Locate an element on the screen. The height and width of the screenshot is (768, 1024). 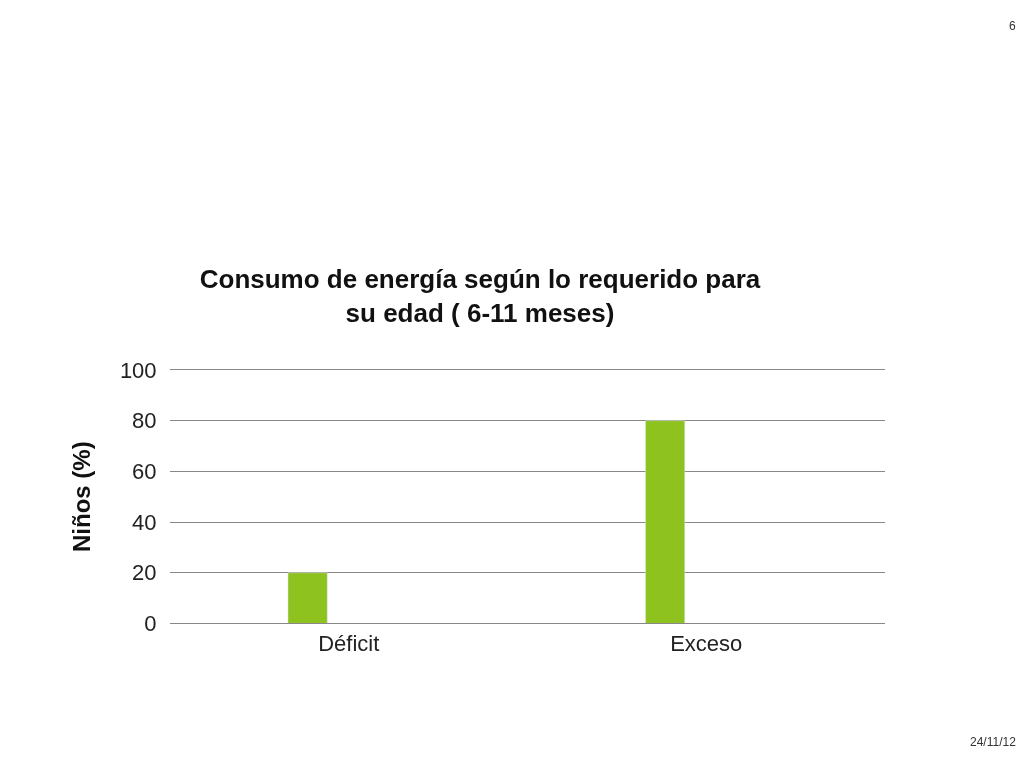
y-tick-label: 80 is located at coordinates (144, 421).